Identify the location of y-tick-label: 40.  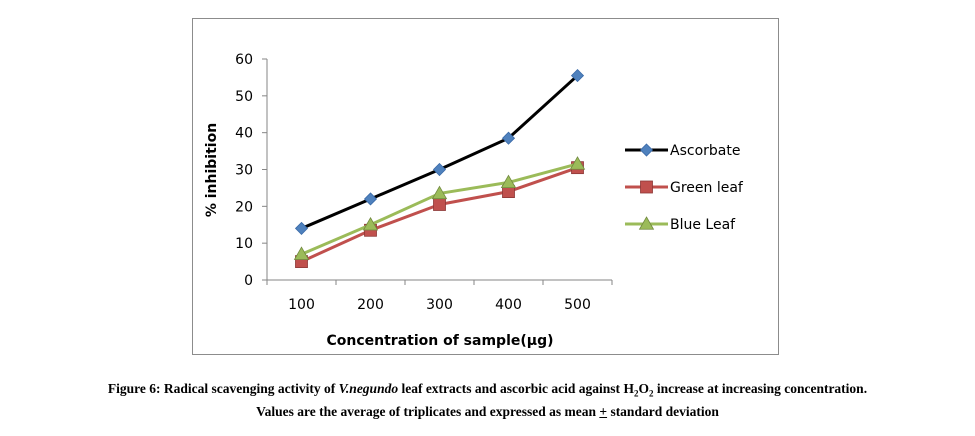
(244, 134).